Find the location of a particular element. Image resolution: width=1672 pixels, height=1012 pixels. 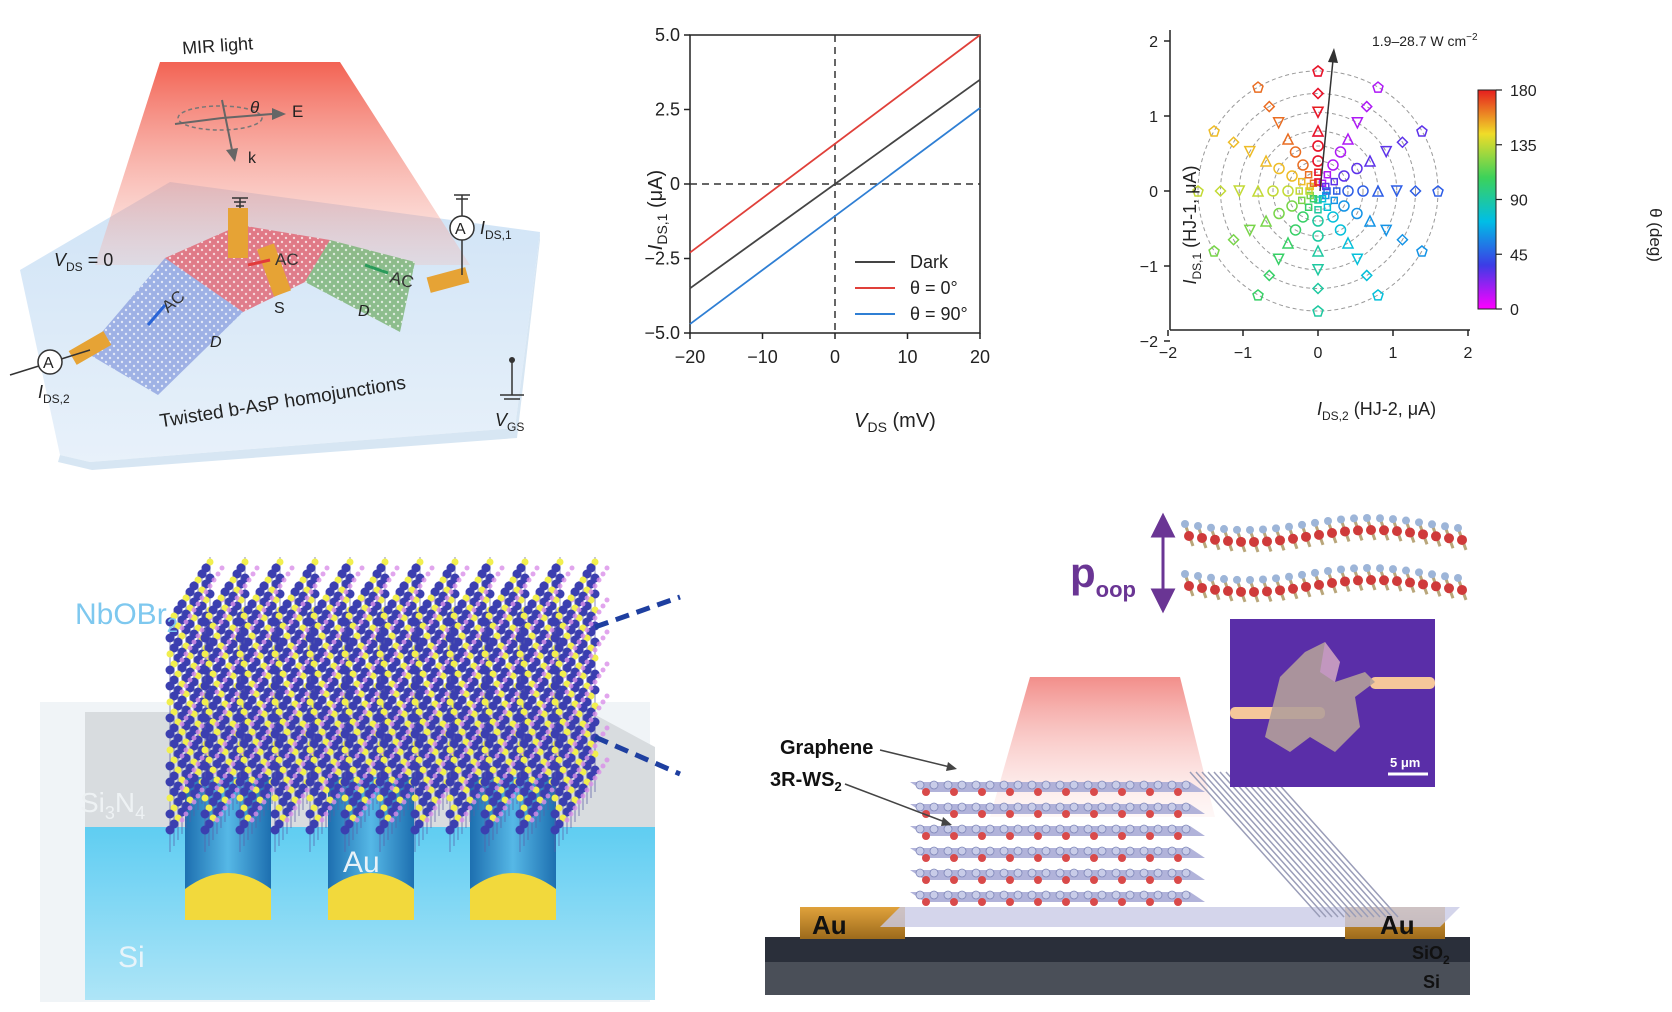

intensity-arrow-head is located at coordinates (1333, 55).